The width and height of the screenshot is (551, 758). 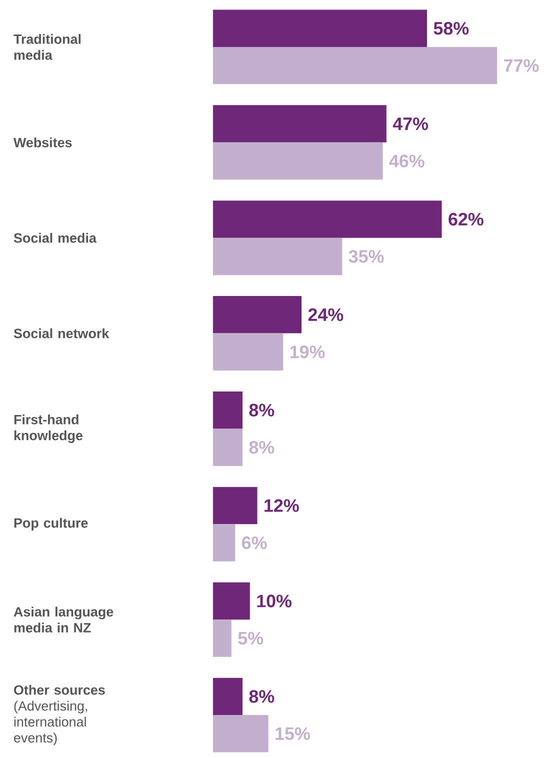 What do you see at coordinates (274, 601) in the screenshot?
I see `data-label: 10%` at bounding box center [274, 601].